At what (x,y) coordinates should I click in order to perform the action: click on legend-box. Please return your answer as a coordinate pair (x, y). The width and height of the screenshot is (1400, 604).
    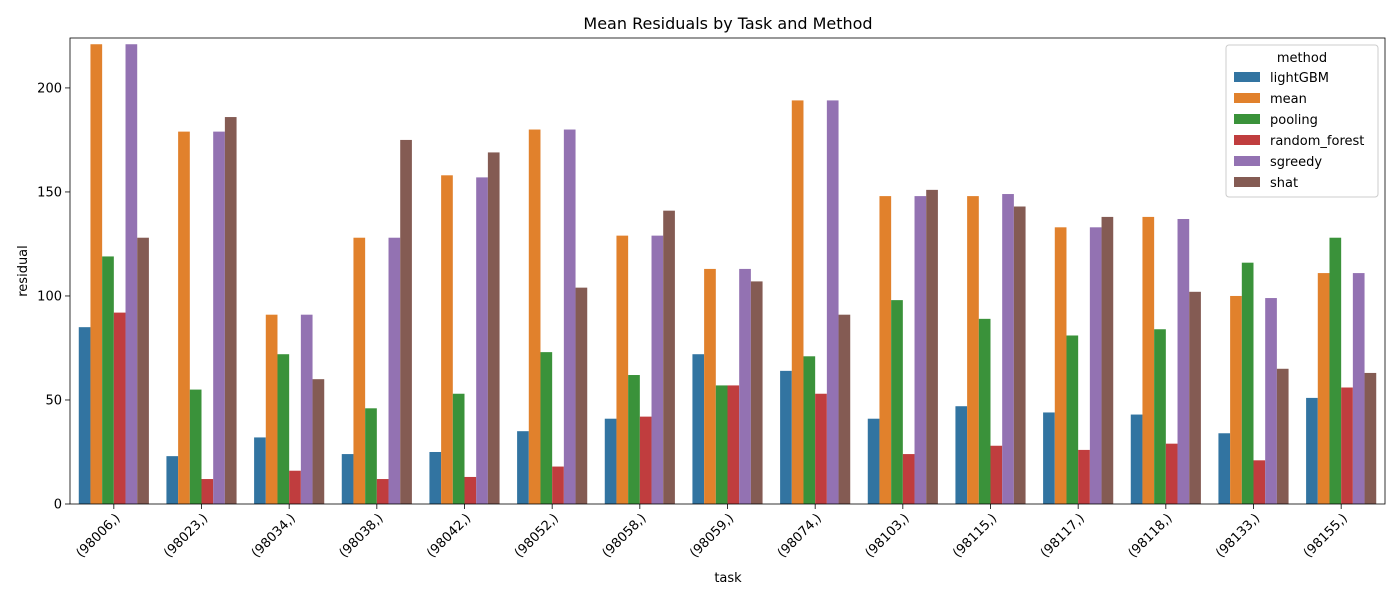
    Looking at the image, I should click on (1302, 121).